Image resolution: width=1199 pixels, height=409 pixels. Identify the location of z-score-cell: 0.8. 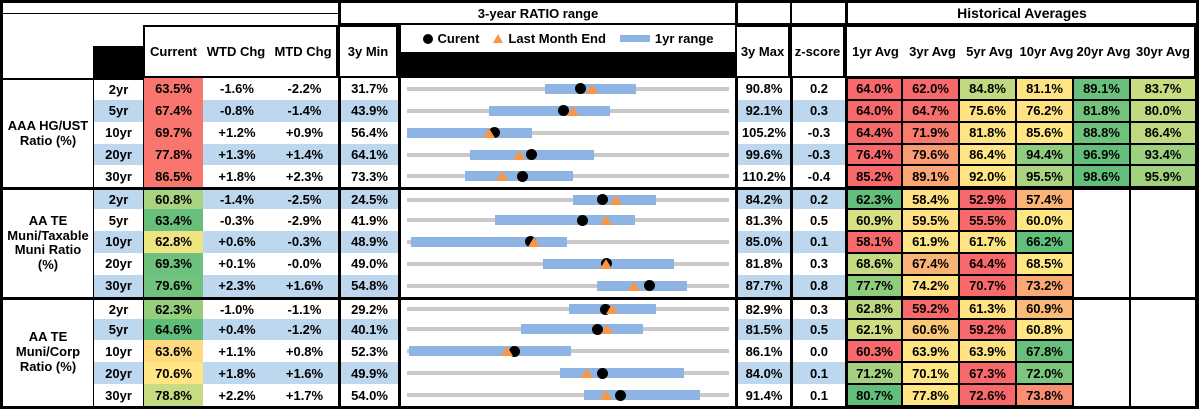
(817, 285).